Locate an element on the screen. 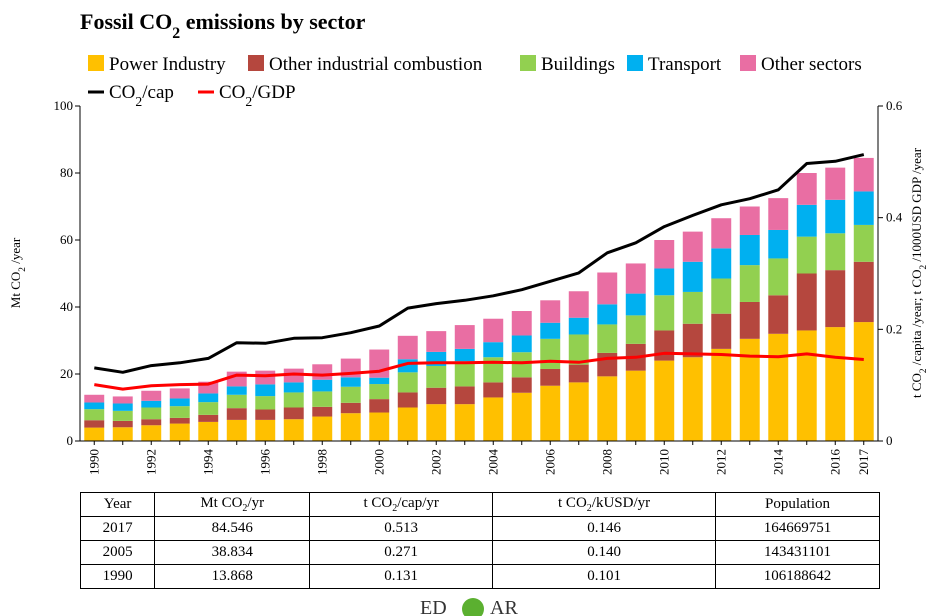  svg-text: AR is located at coordinates (504, 606).